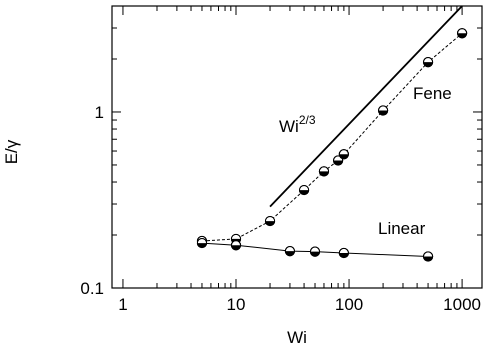 The image size is (490, 351). I want to click on y-tick-label: 1, so click(99, 112).